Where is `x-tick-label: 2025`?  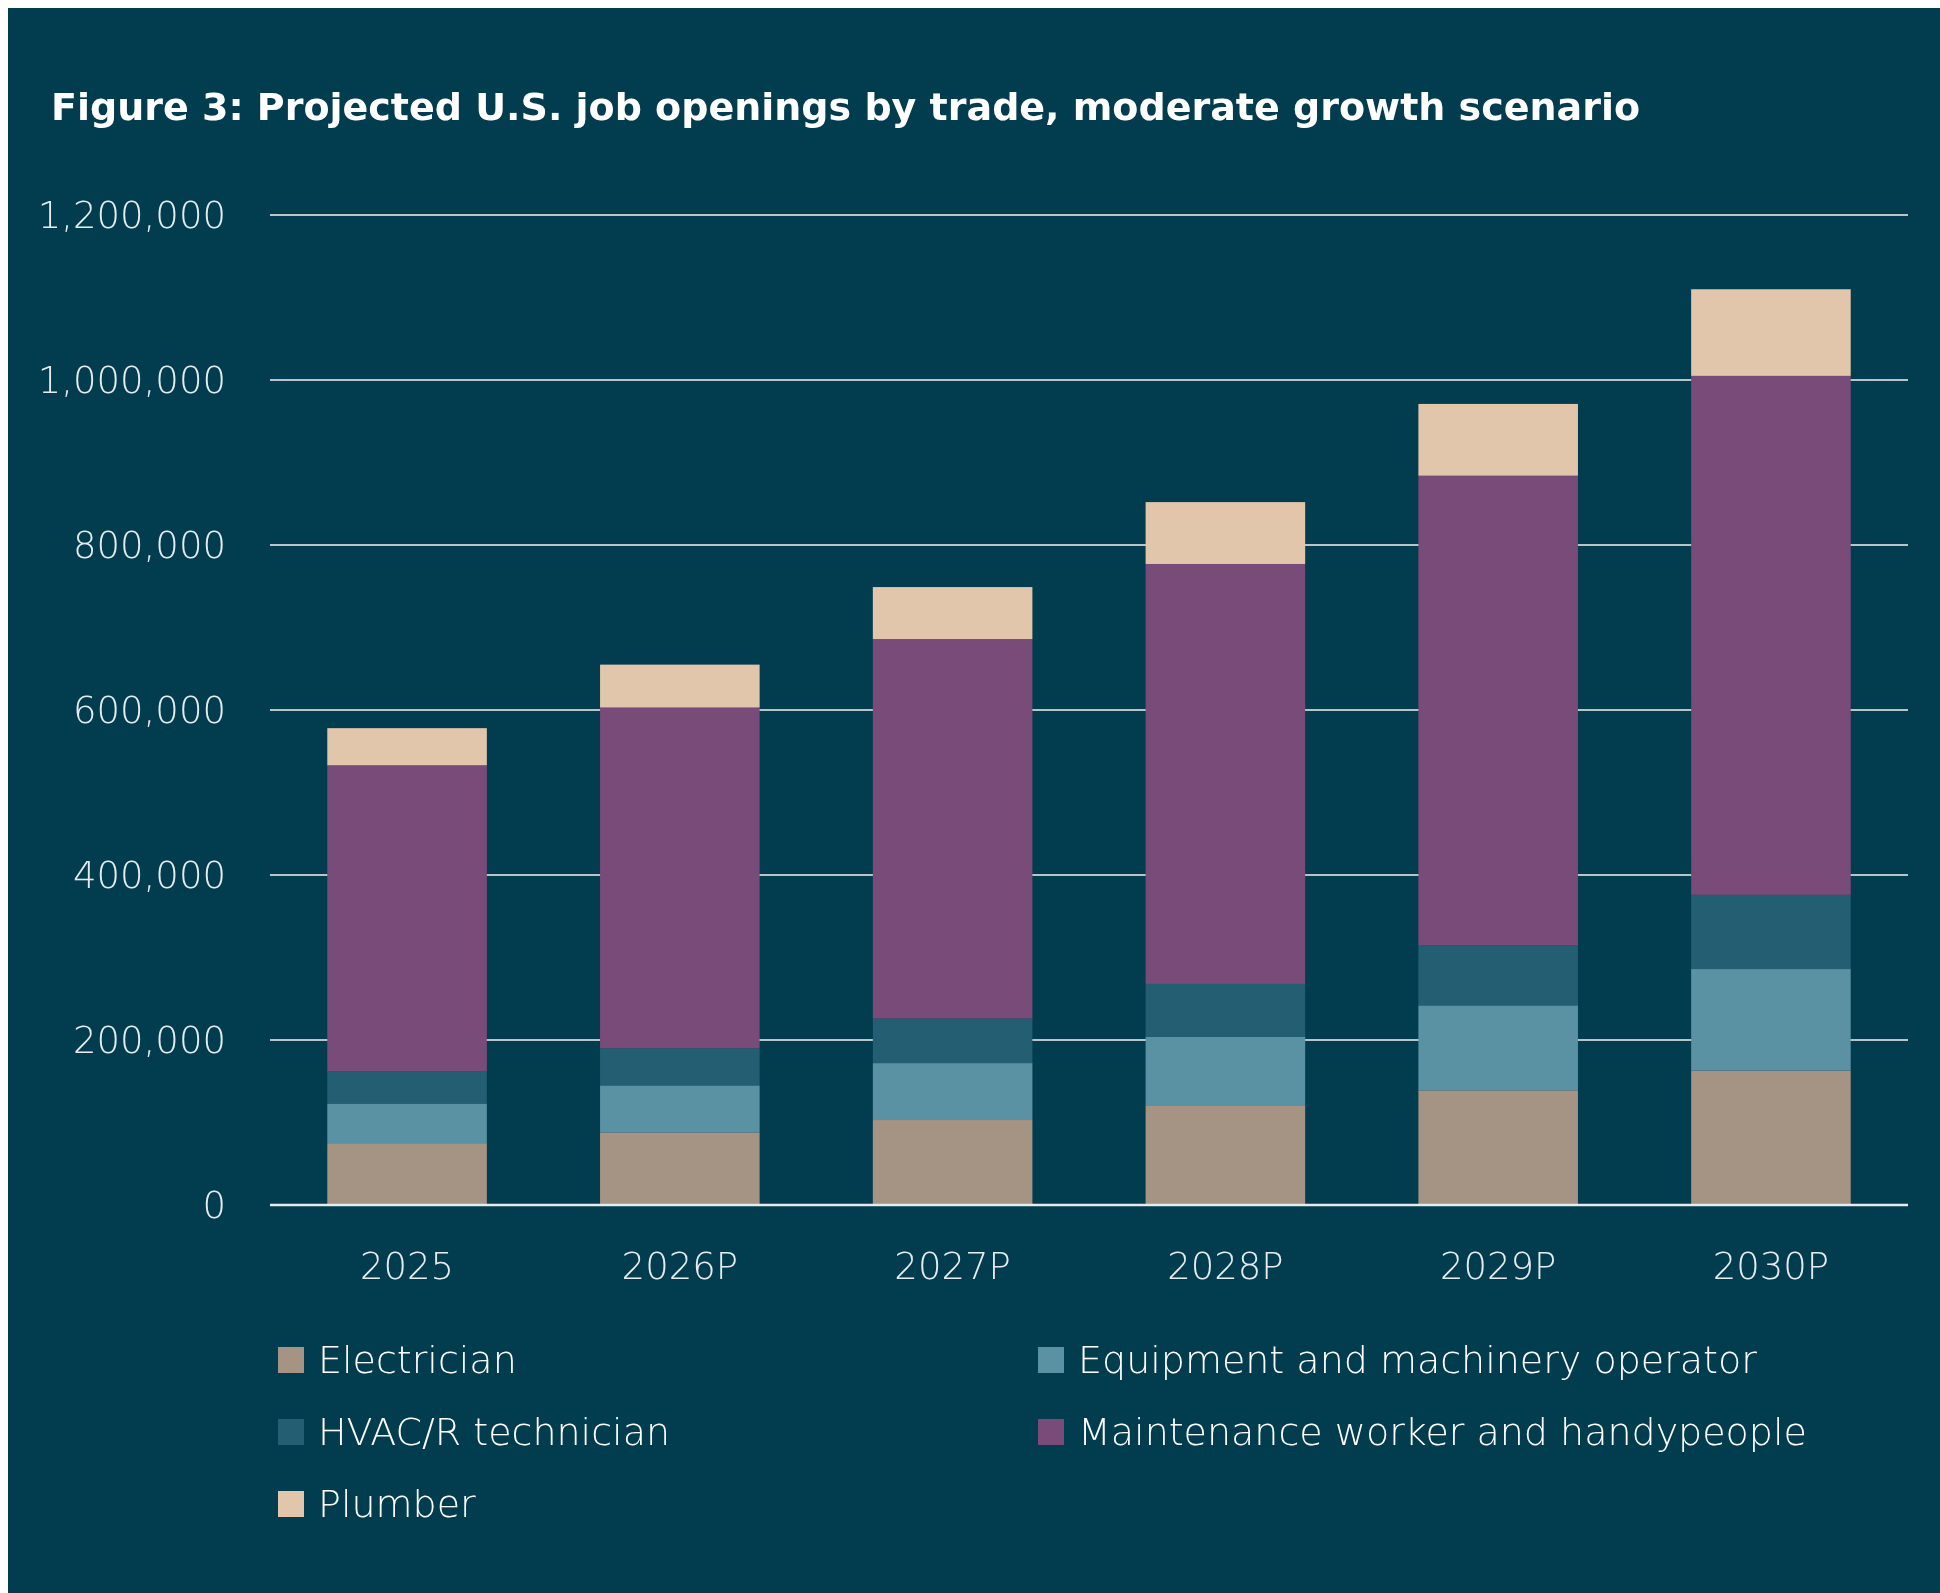
x-tick-label: 2025 is located at coordinates (407, 1266).